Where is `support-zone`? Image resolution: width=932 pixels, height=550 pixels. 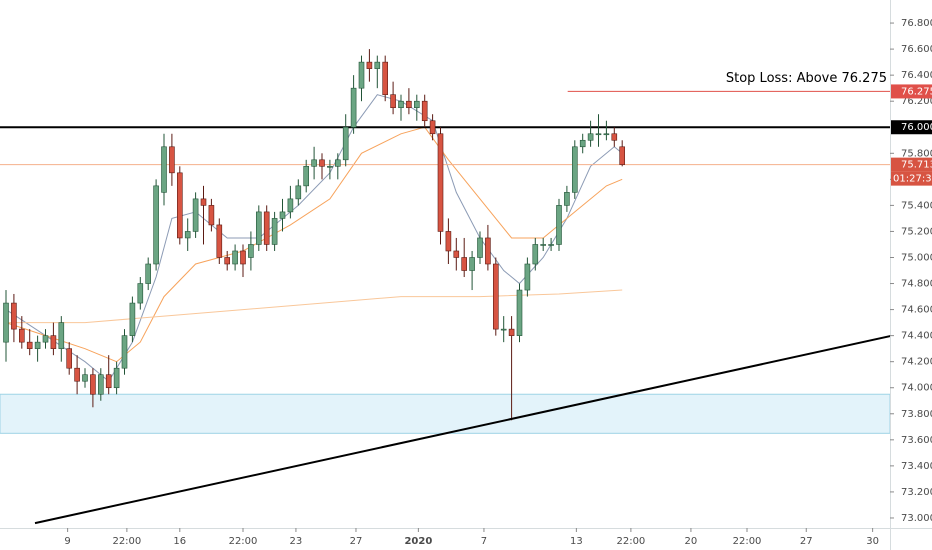 support-zone is located at coordinates (445, 413).